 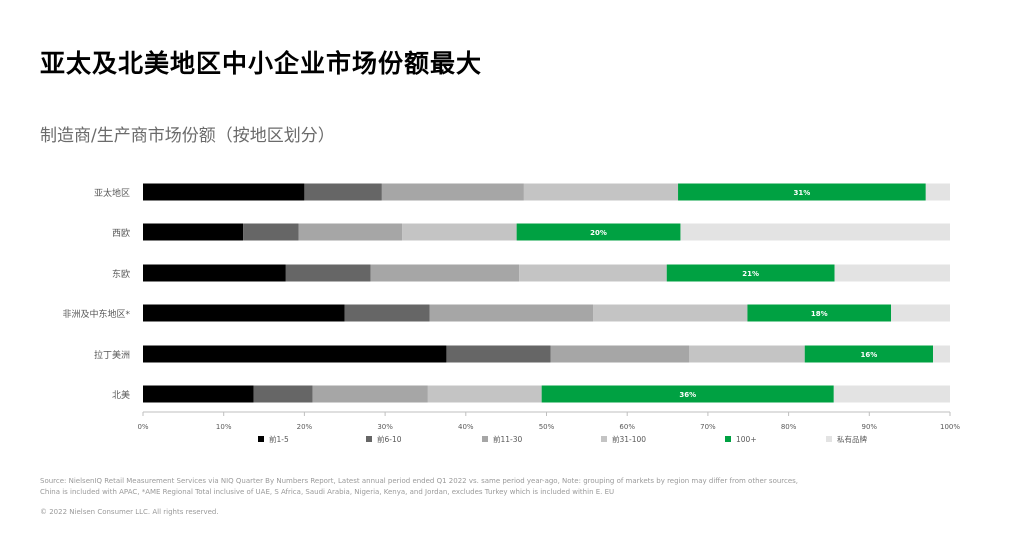 What do you see at coordinates (224, 427) in the screenshot?
I see `x-tick-label: 10%` at bounding box center [224, 427].